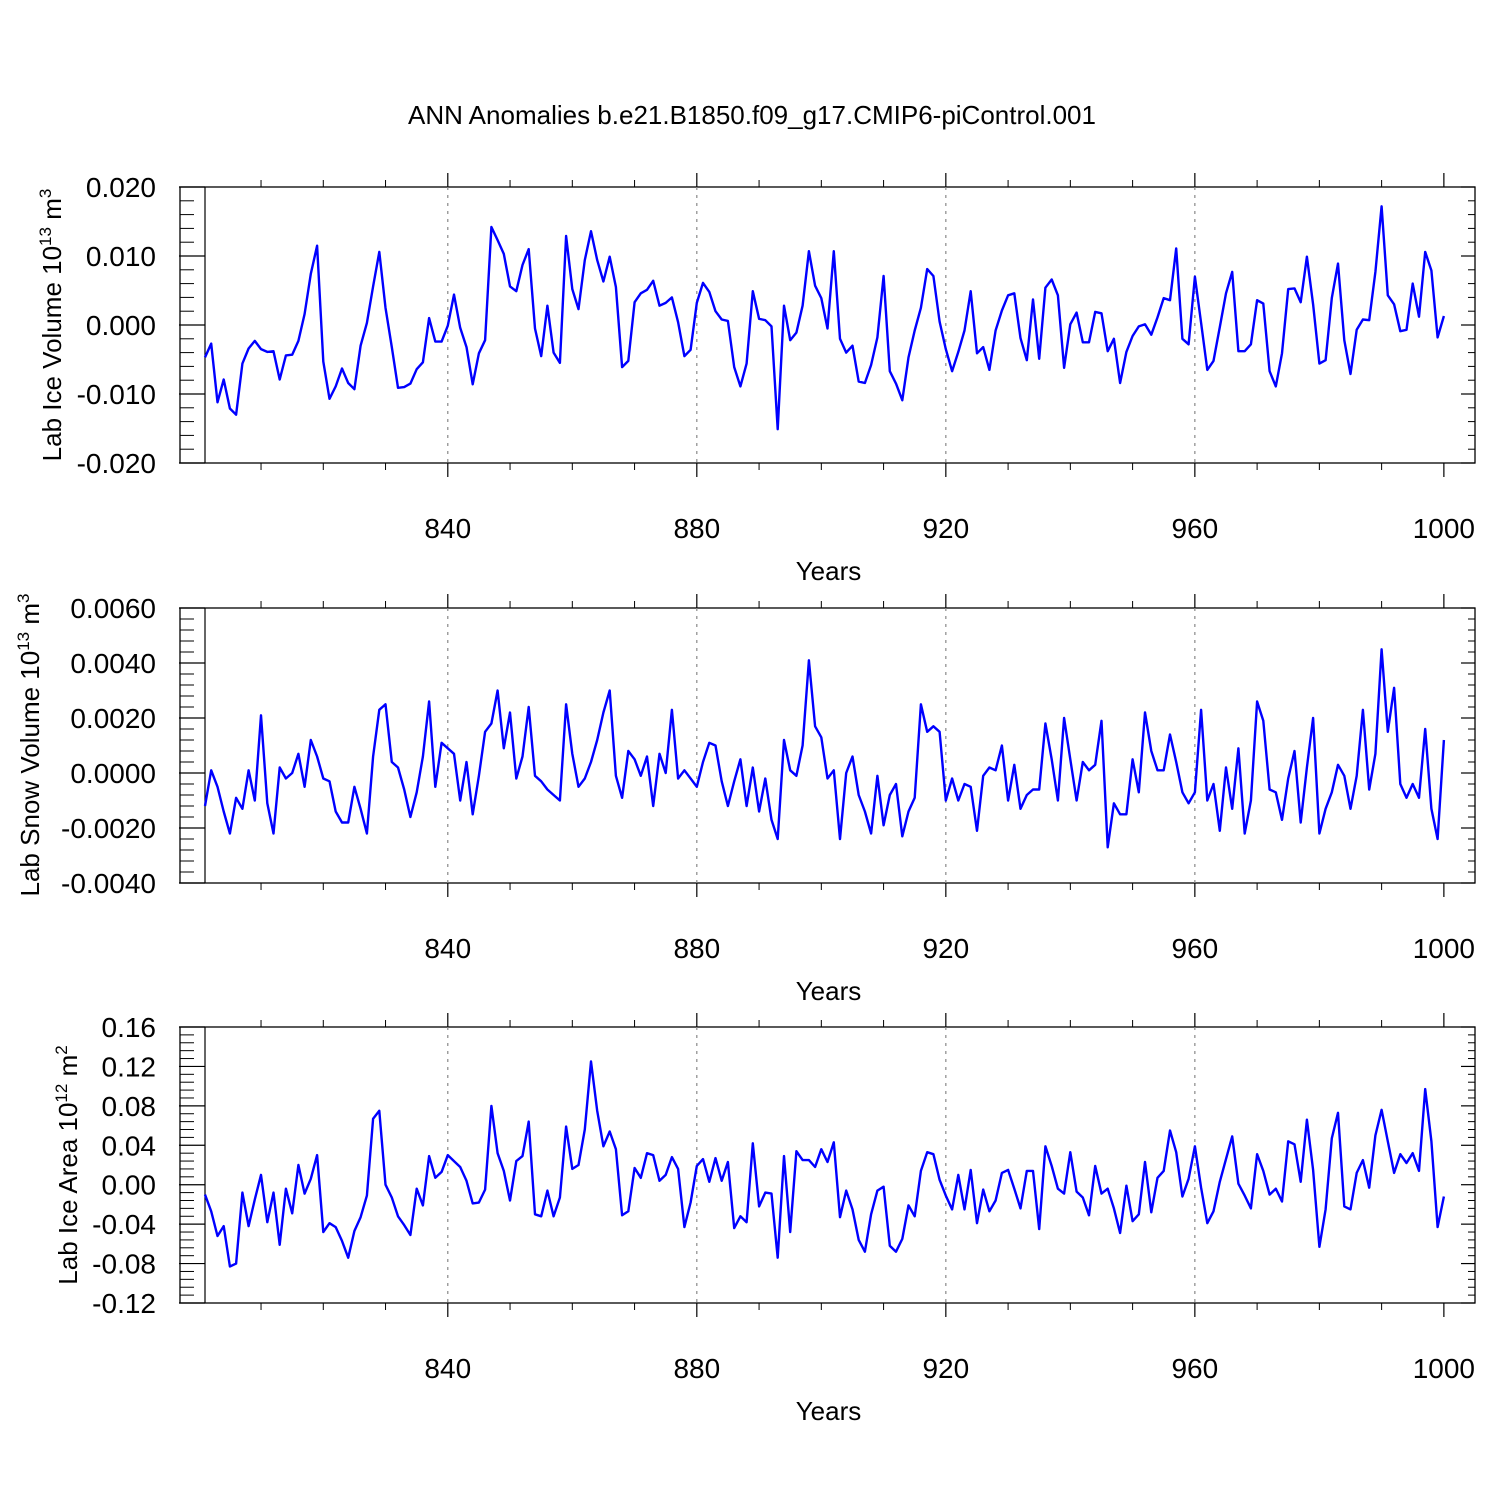 This screenshot has width=1500, height=1500. Describe the element at coordinates (29, 744) in the screenshot. I see `y-axis-label: Lab Snow Volume 1013 m3` at that location.